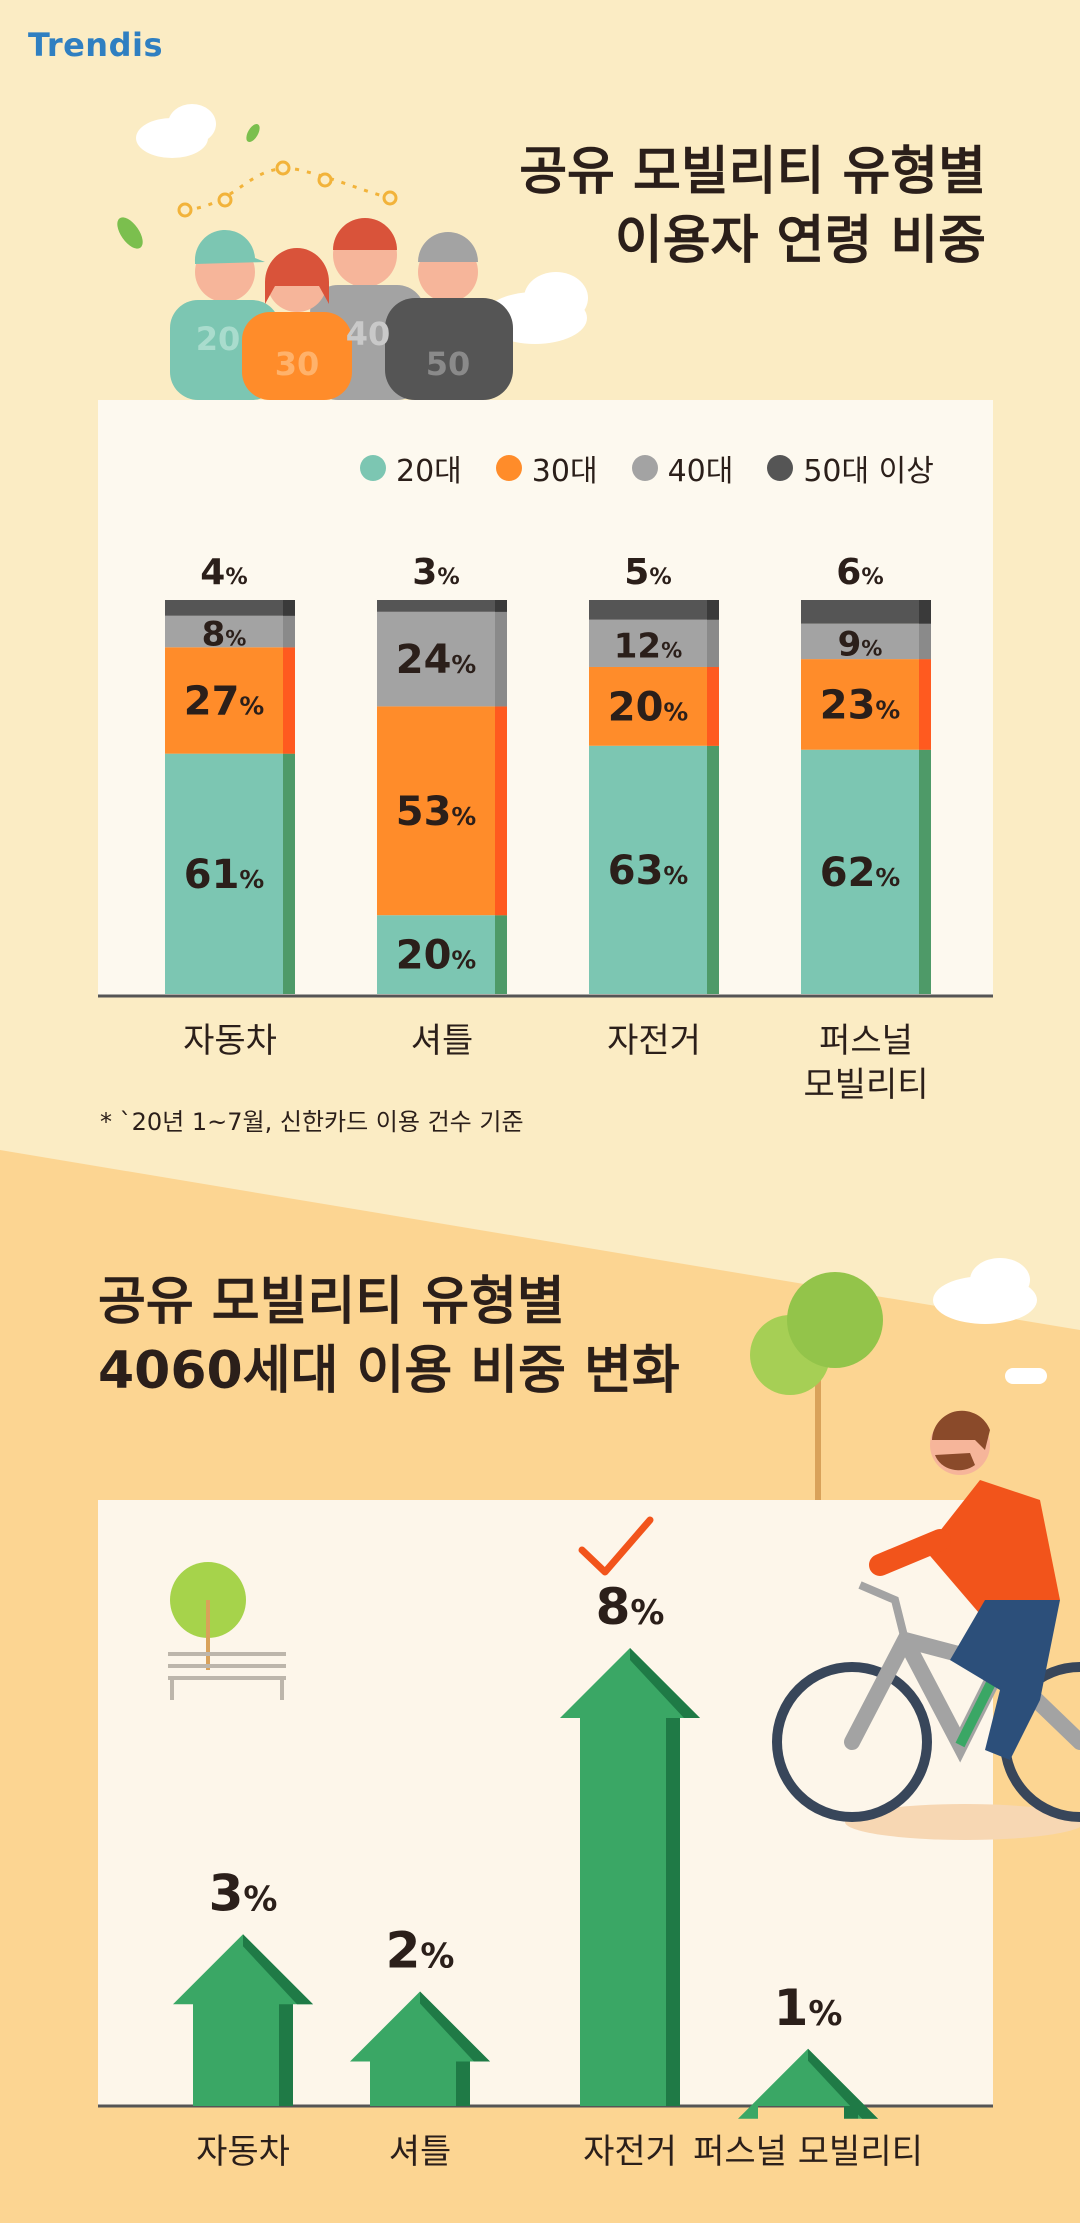  Describe the element at coordinates (227, 1631) in the screenshot. I see `bench-icon` at that location.